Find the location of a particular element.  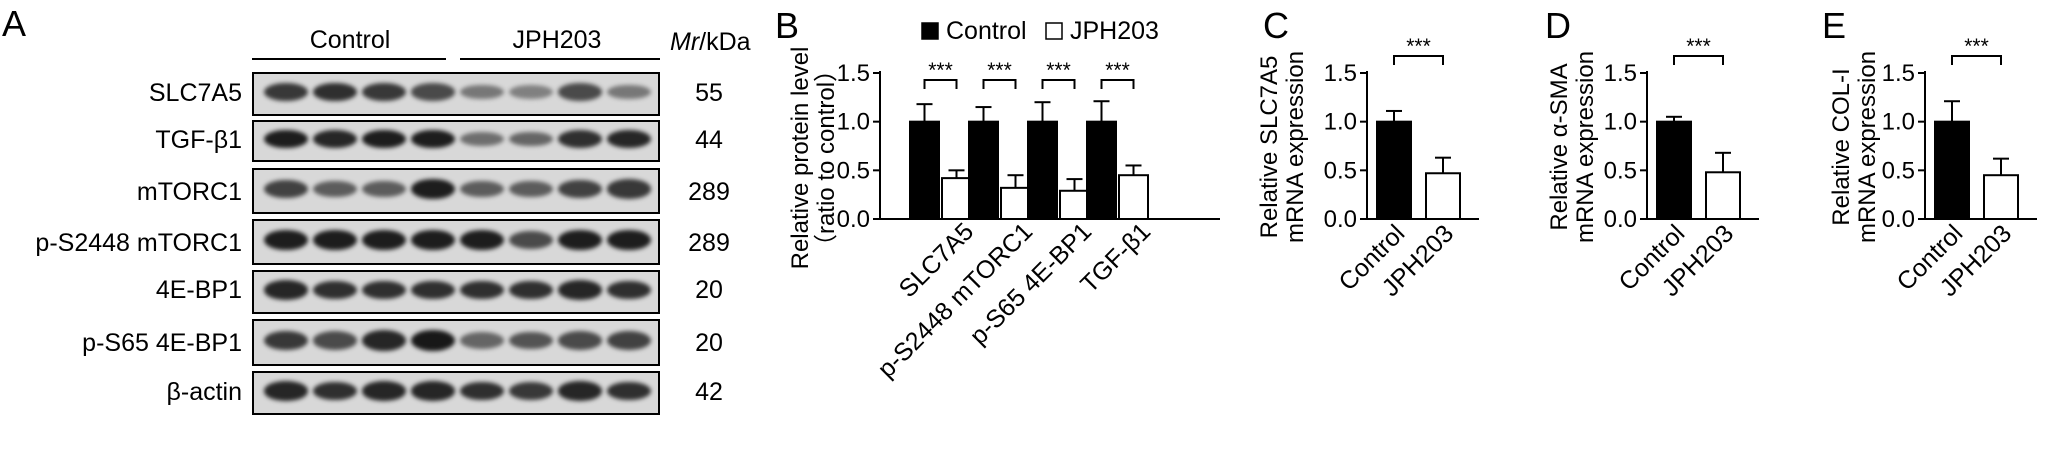

blot-strip-p-s65-4e-bp1 is located at coordinates (456, 342).